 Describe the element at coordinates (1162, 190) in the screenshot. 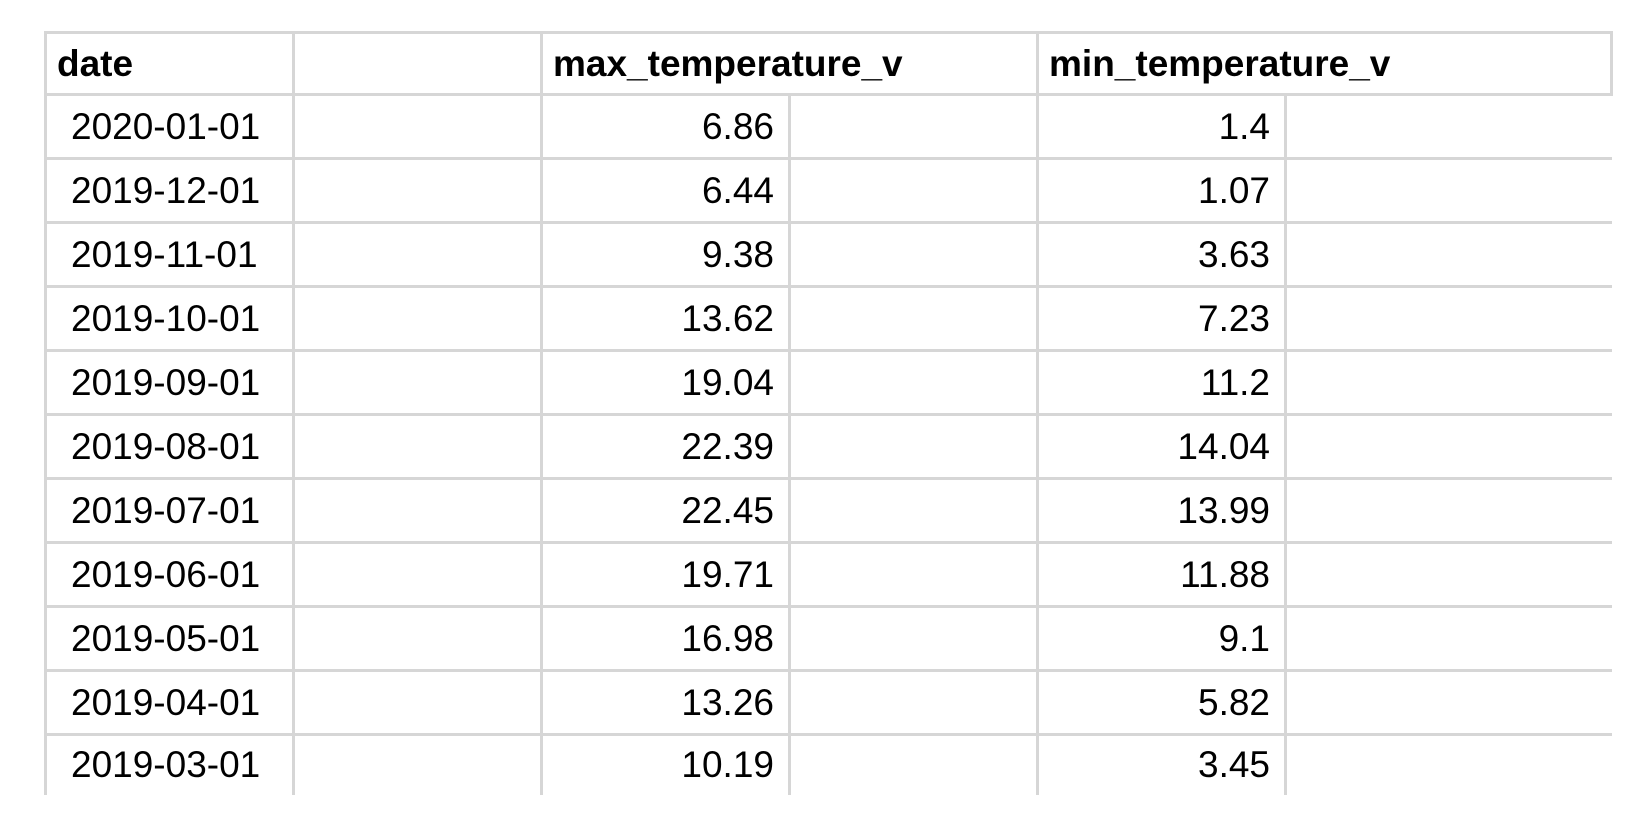

I see `min-temperature-cell: 1.07` at that location.